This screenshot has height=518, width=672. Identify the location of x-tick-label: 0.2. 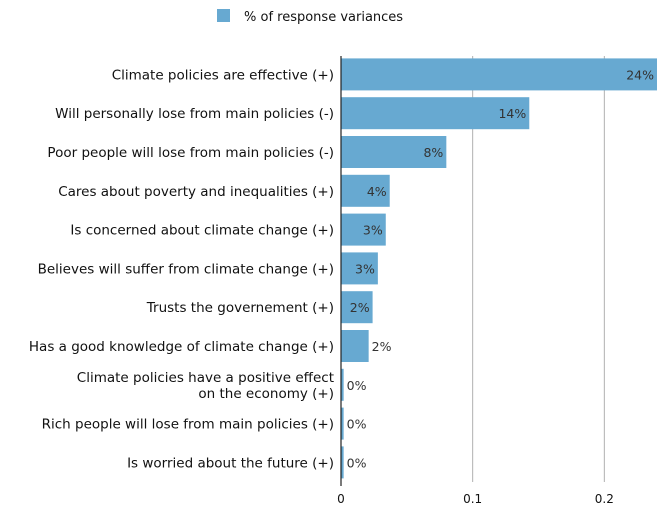
(604, 499).